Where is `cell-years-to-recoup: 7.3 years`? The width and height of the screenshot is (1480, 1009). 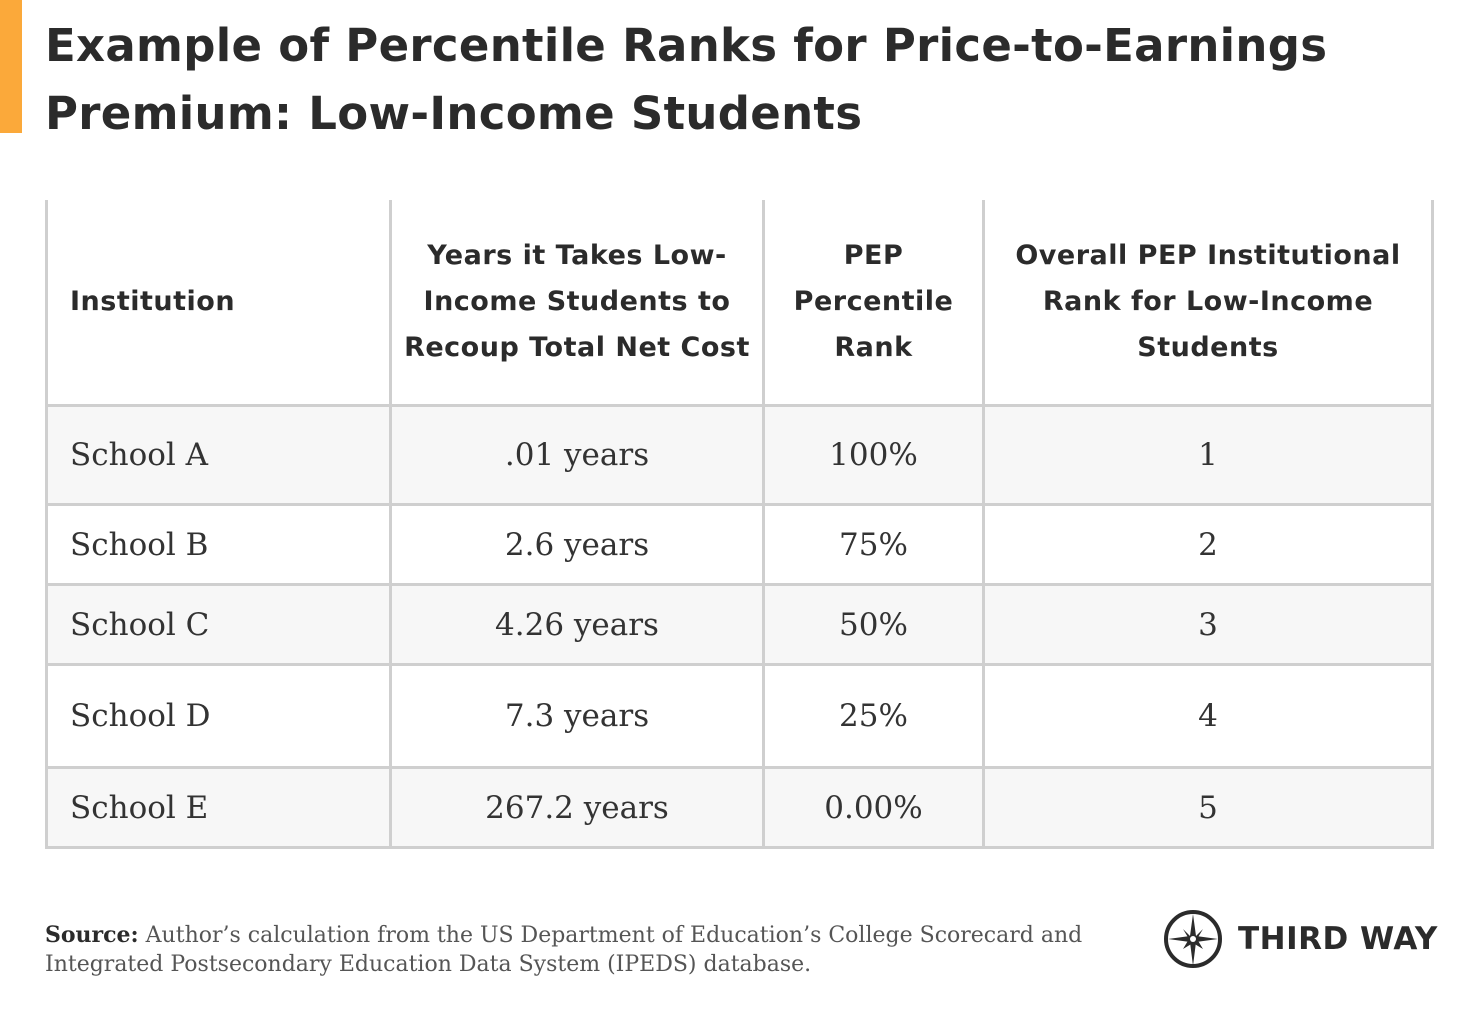
cell-years-to-recoup: 7.3 years is located at coordinates (577, 716).